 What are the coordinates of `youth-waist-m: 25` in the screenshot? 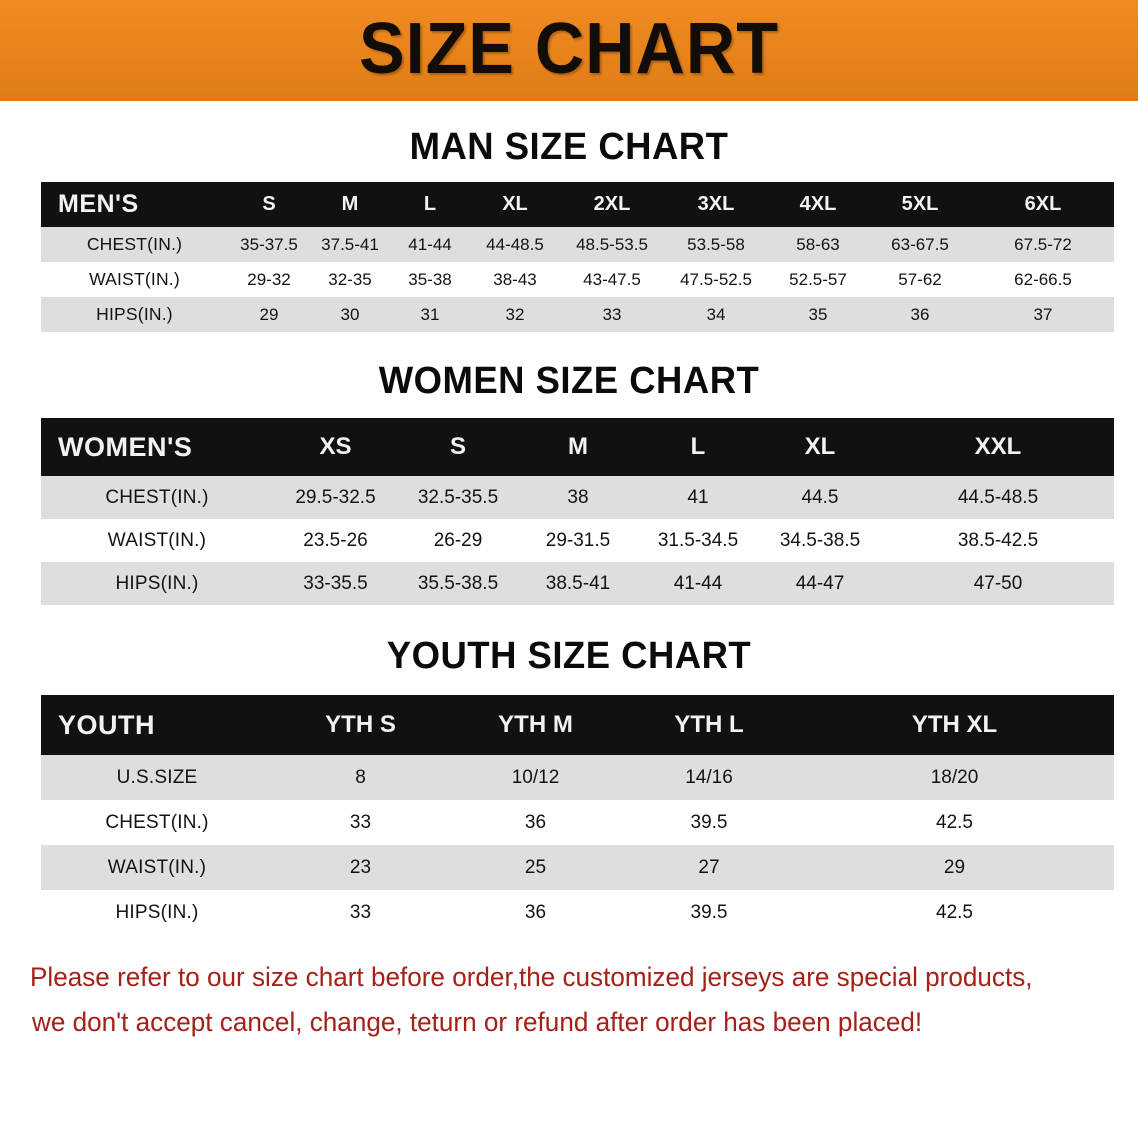 It's located at (535, 867).